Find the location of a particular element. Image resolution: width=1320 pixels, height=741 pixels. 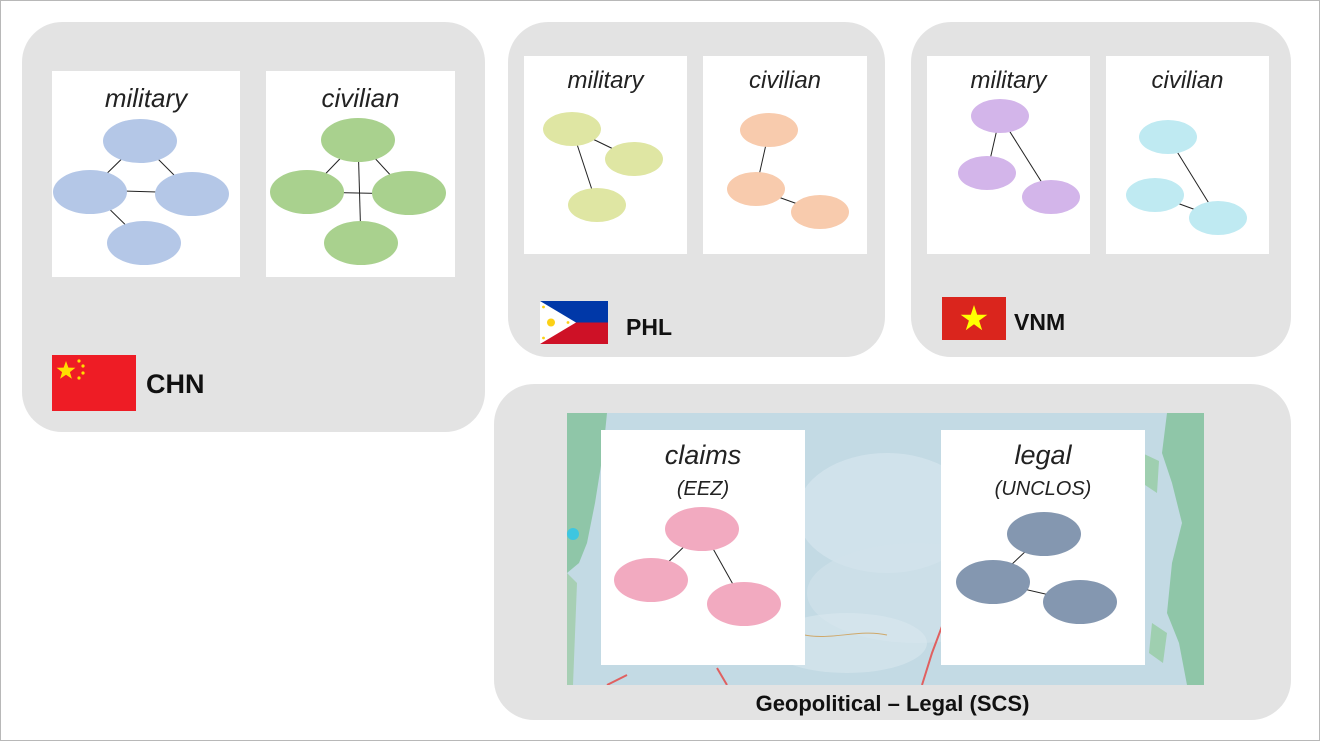

vnm-civilian-network is located at coordinates (1186, 177).